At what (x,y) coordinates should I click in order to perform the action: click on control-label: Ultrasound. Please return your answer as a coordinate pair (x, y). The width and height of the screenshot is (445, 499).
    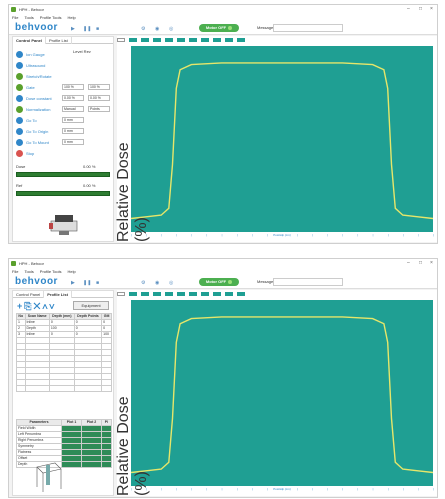
    Looking at the image, I should click on (36, 65).